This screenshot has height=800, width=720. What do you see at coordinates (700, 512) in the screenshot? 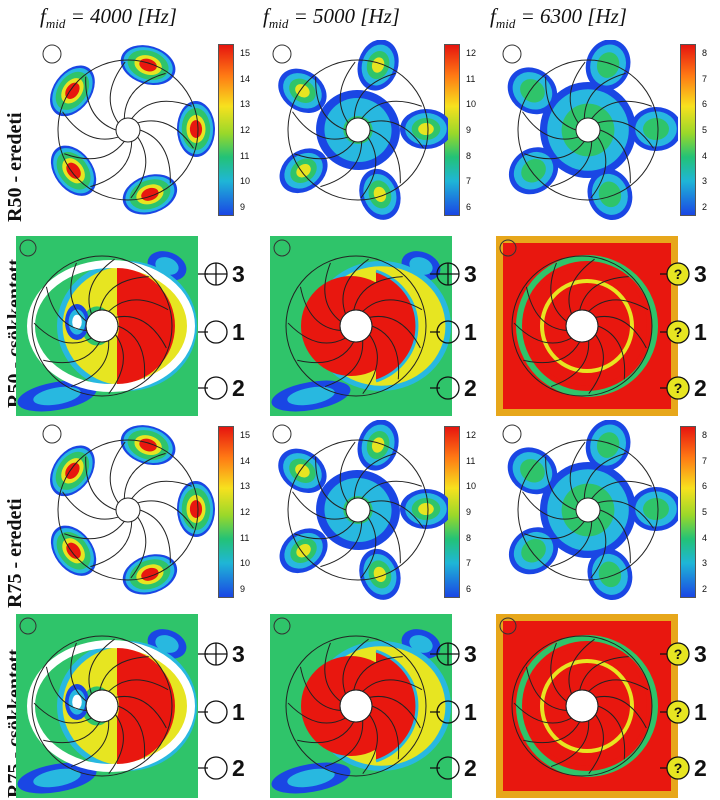
I see `colorbar-6300-r75: 8 7 6 5 4 3 2` at bounding box center [700, 512].